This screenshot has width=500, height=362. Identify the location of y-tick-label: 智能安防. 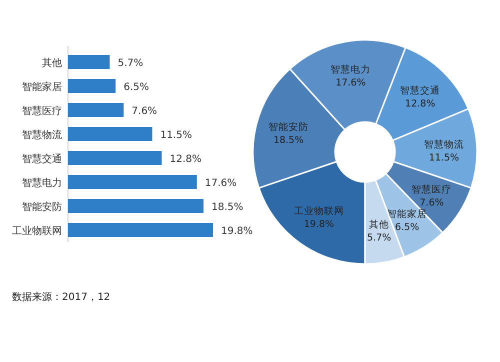
(42, 207).